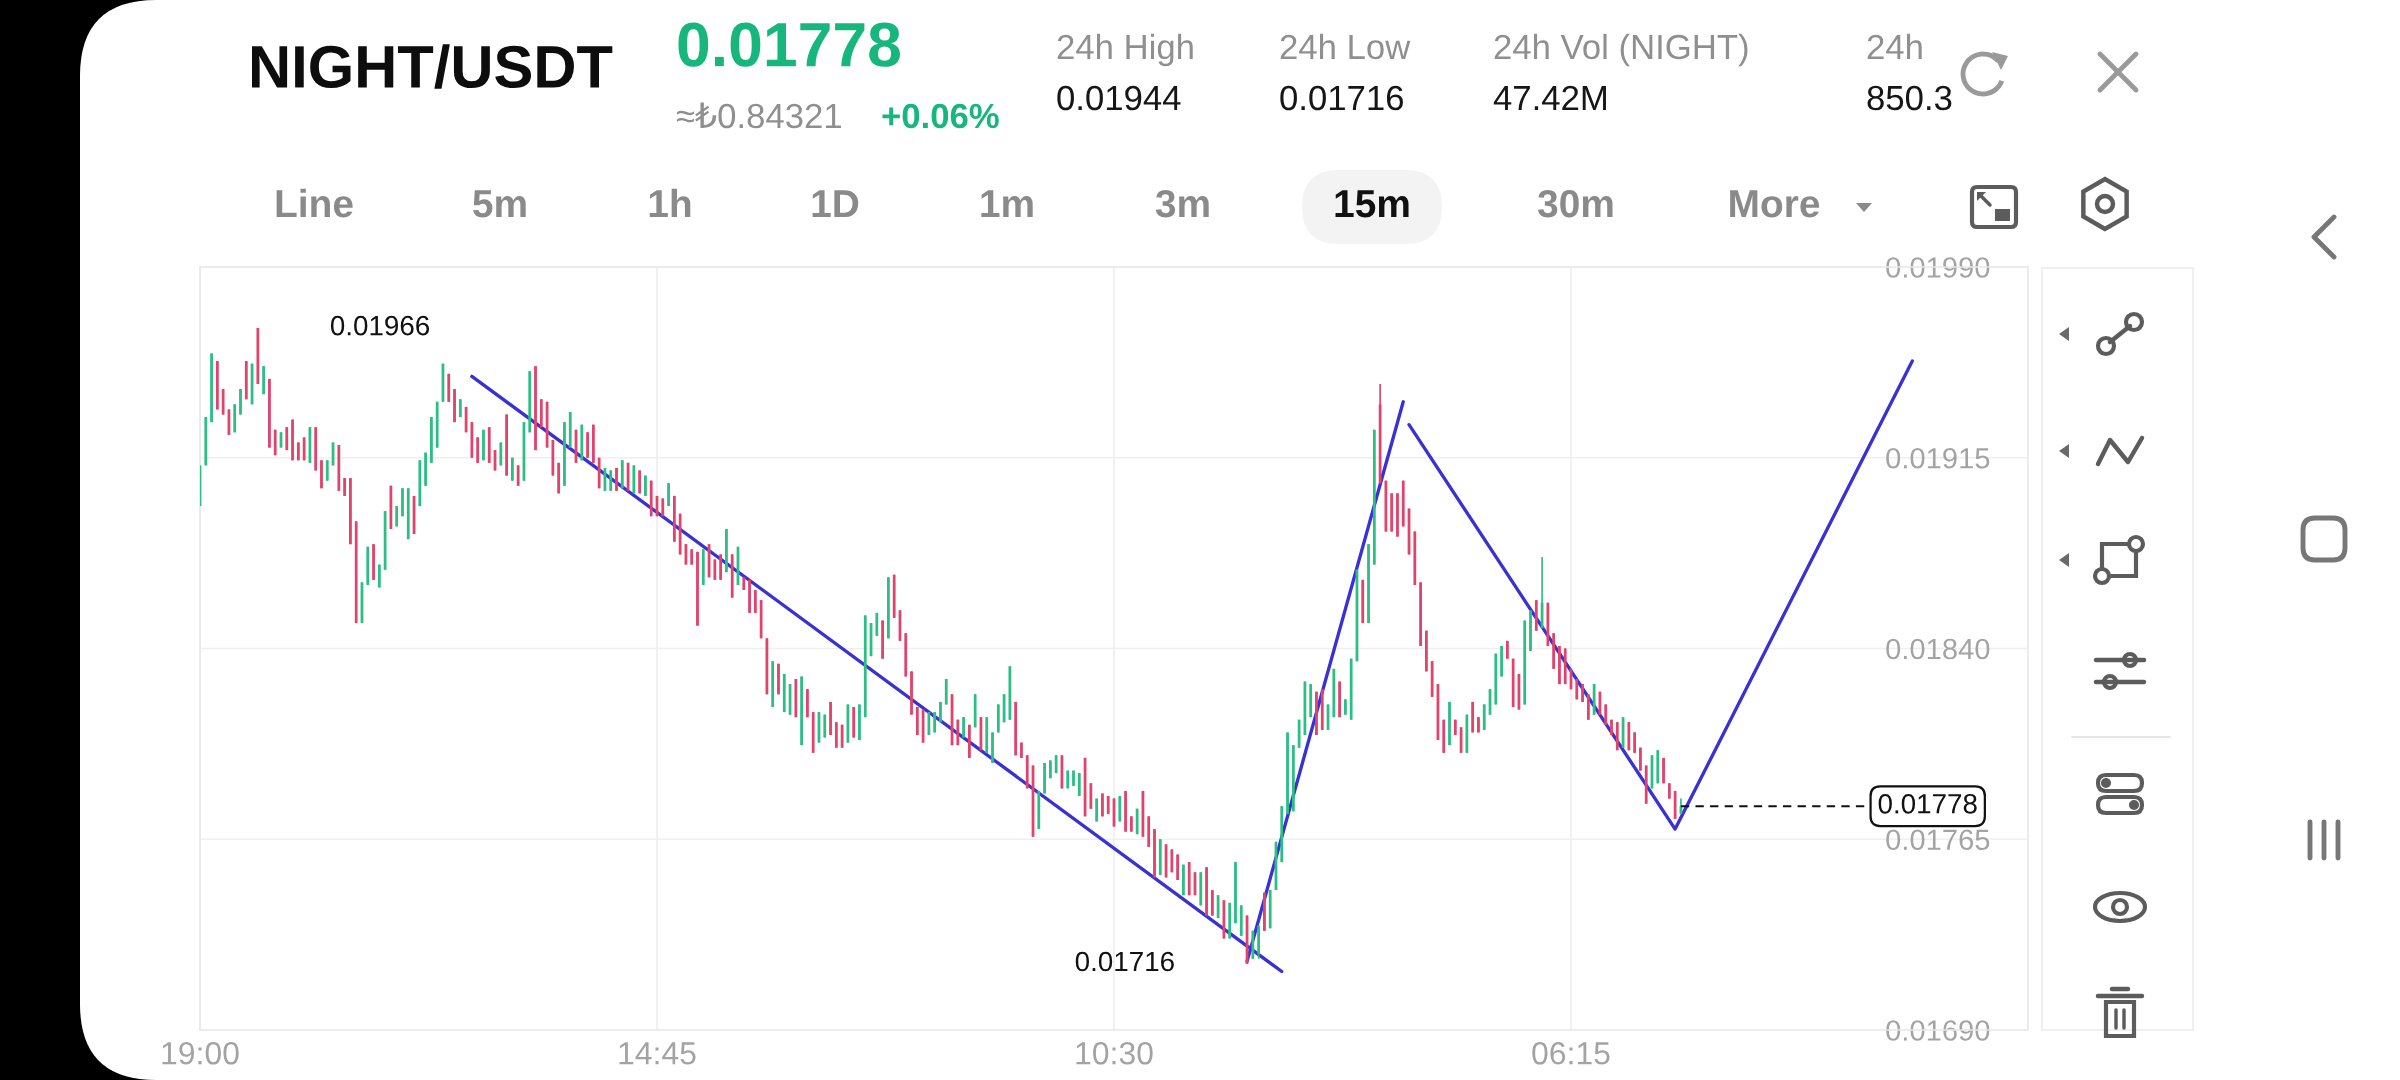 The image size is (2400, 1080). What do you see at coordinates (1372, 204) in the screenshot?
I see `text: 15m` at bounding box center [1372, 204].